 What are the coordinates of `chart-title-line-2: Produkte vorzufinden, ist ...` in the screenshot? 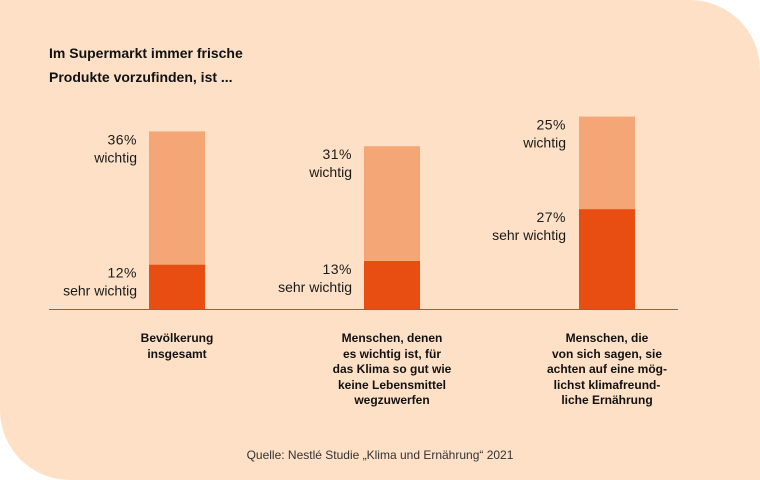 It's located at (141, 77).